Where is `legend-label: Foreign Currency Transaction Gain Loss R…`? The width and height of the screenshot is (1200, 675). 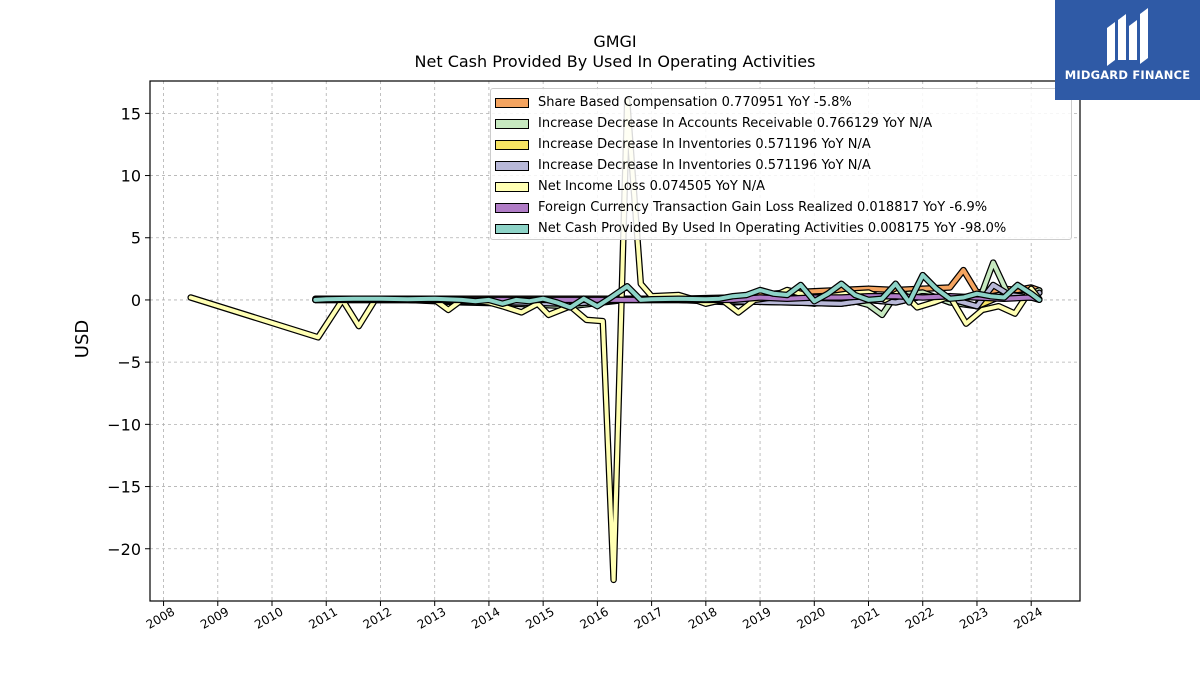 legend-label: Foreign Currency Transaction Gain Loss R… is located at coordinates (763, 207).